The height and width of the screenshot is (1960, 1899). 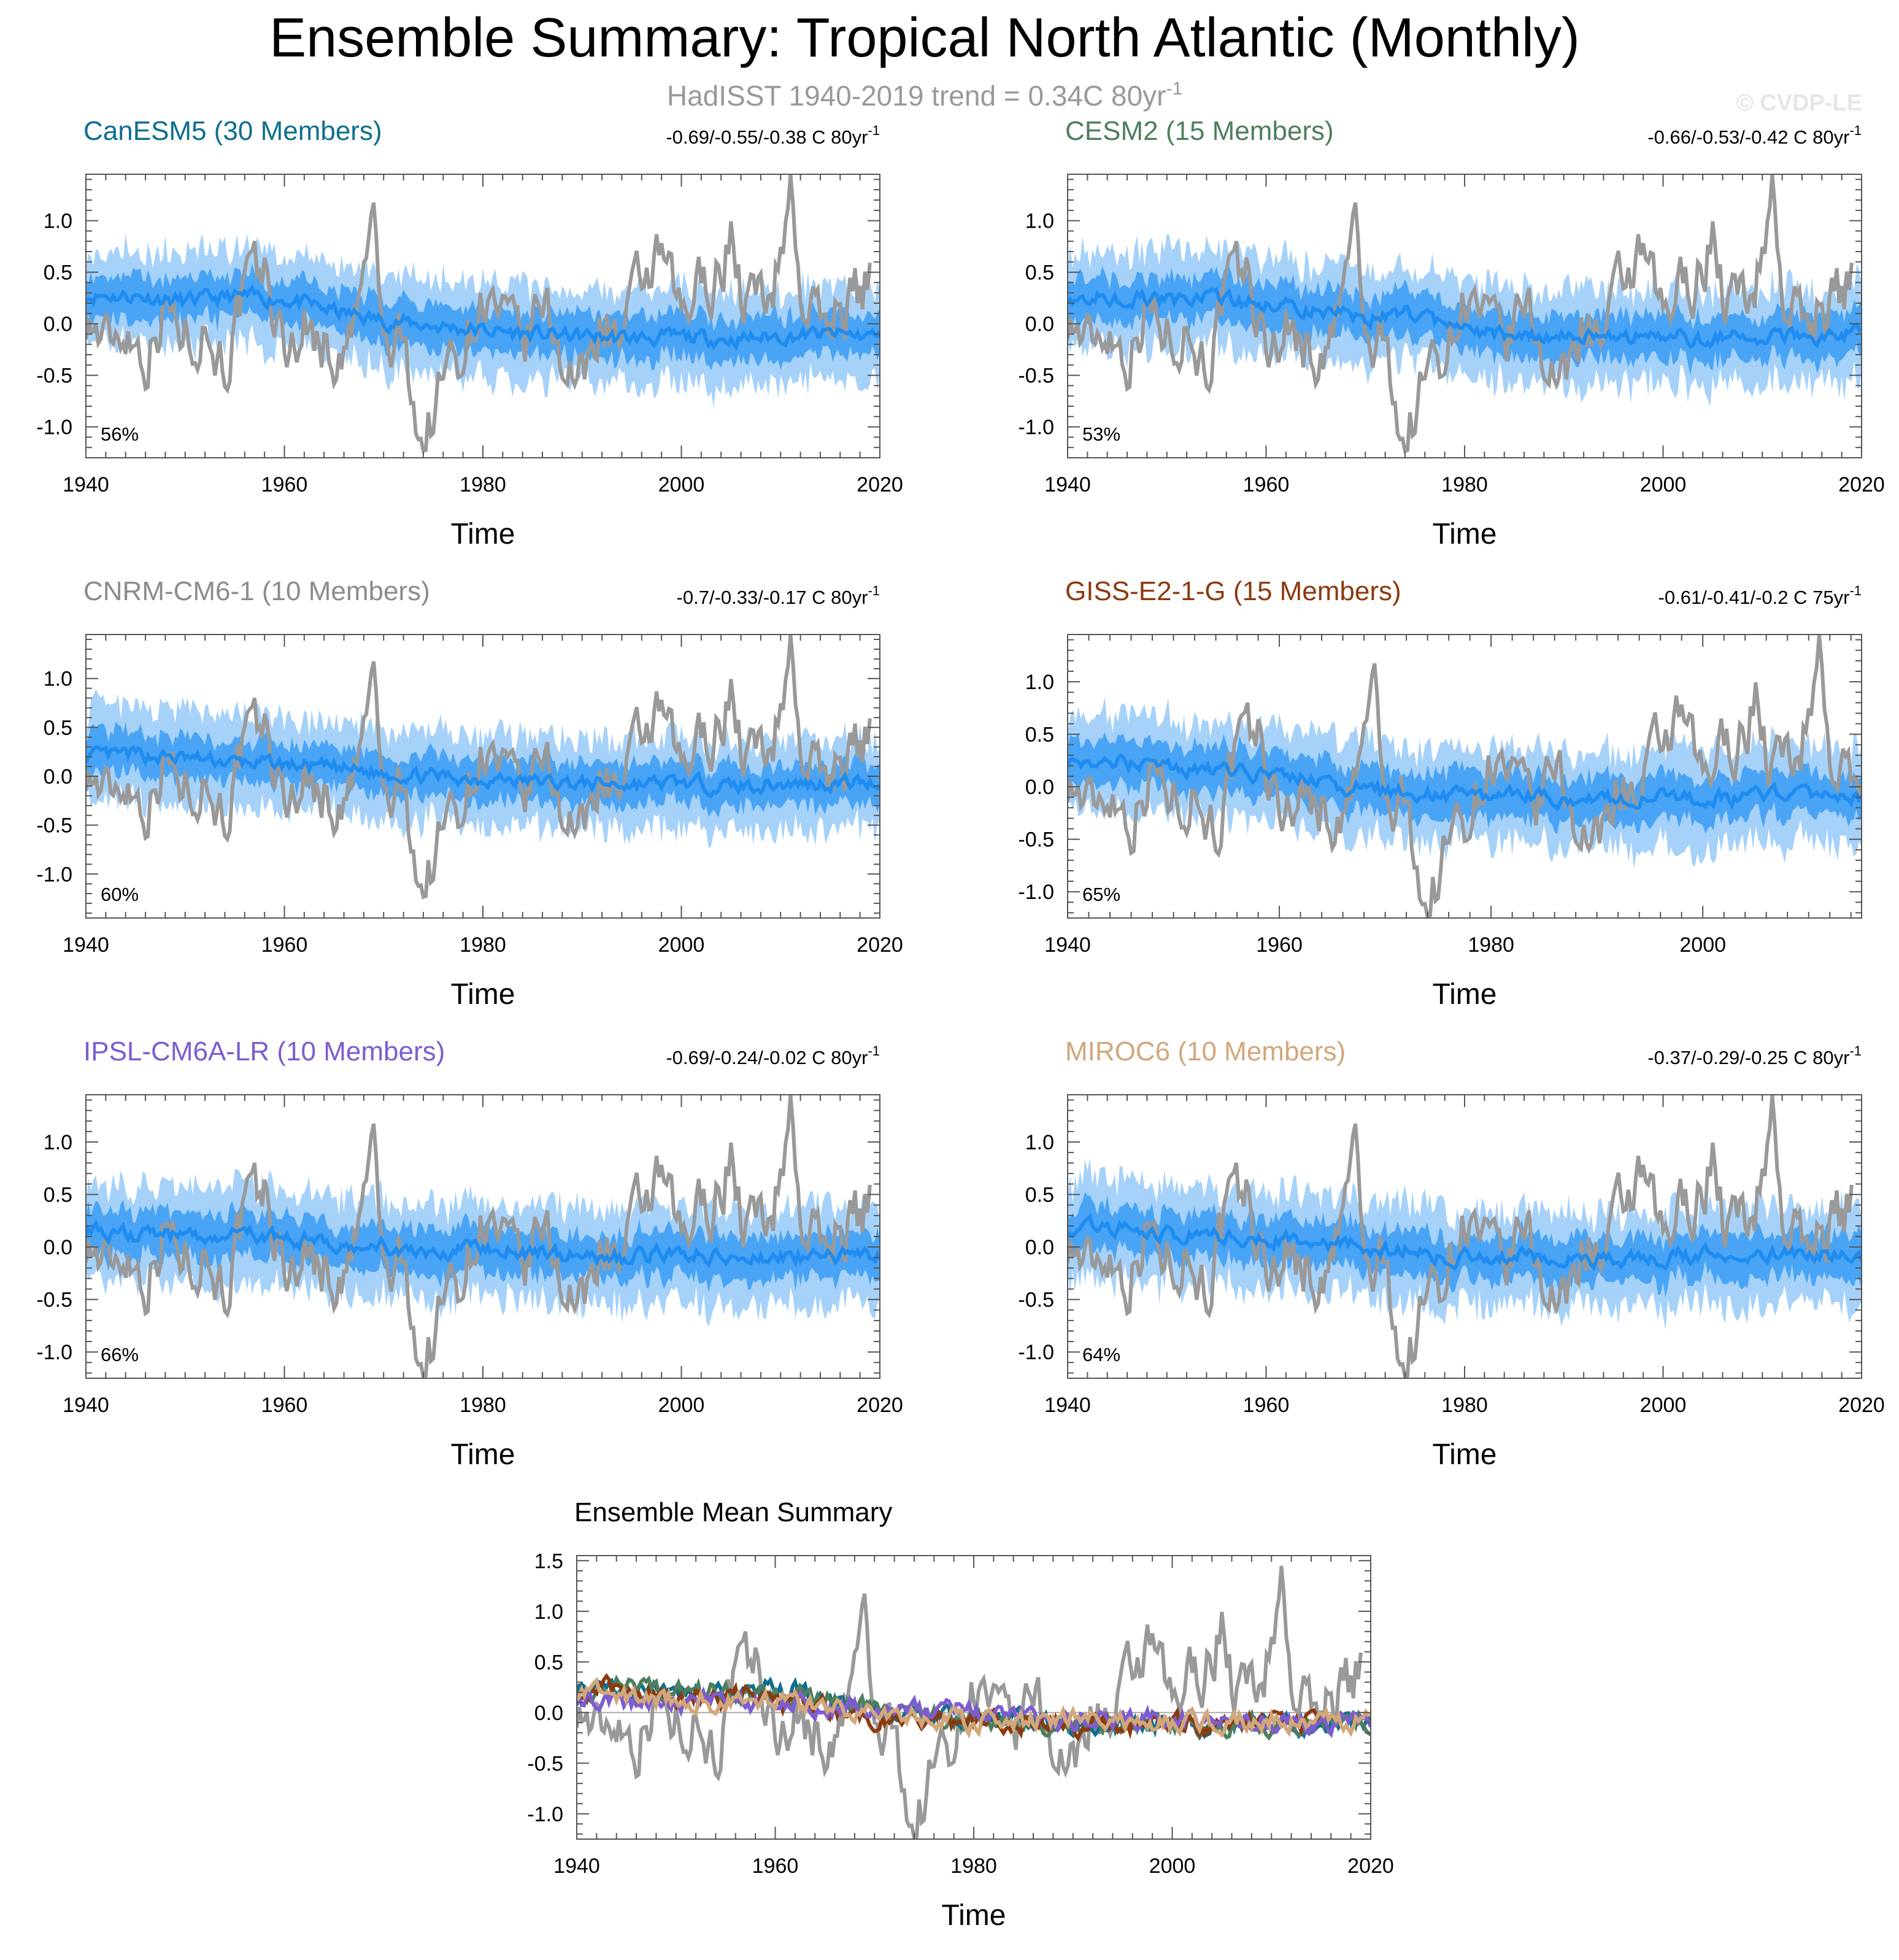 I want to click on trend-label: -0.37/-0.29/-0.25 C 80yr-1, so click(x=1754, y=1055).